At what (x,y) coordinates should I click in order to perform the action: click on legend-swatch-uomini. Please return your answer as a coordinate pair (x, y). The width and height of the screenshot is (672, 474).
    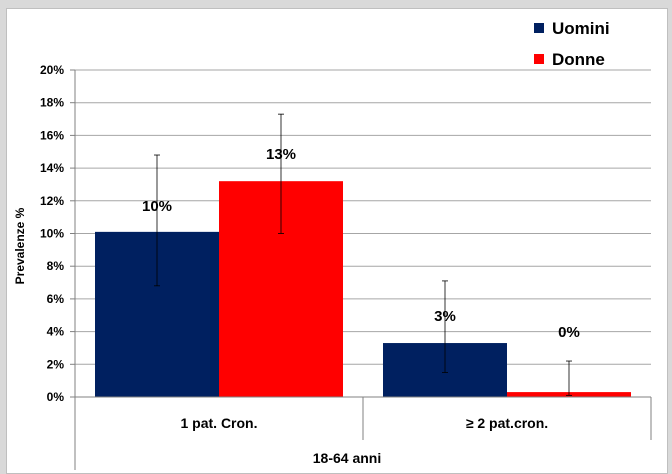
    Looking at the image, I should click on (539, 28).